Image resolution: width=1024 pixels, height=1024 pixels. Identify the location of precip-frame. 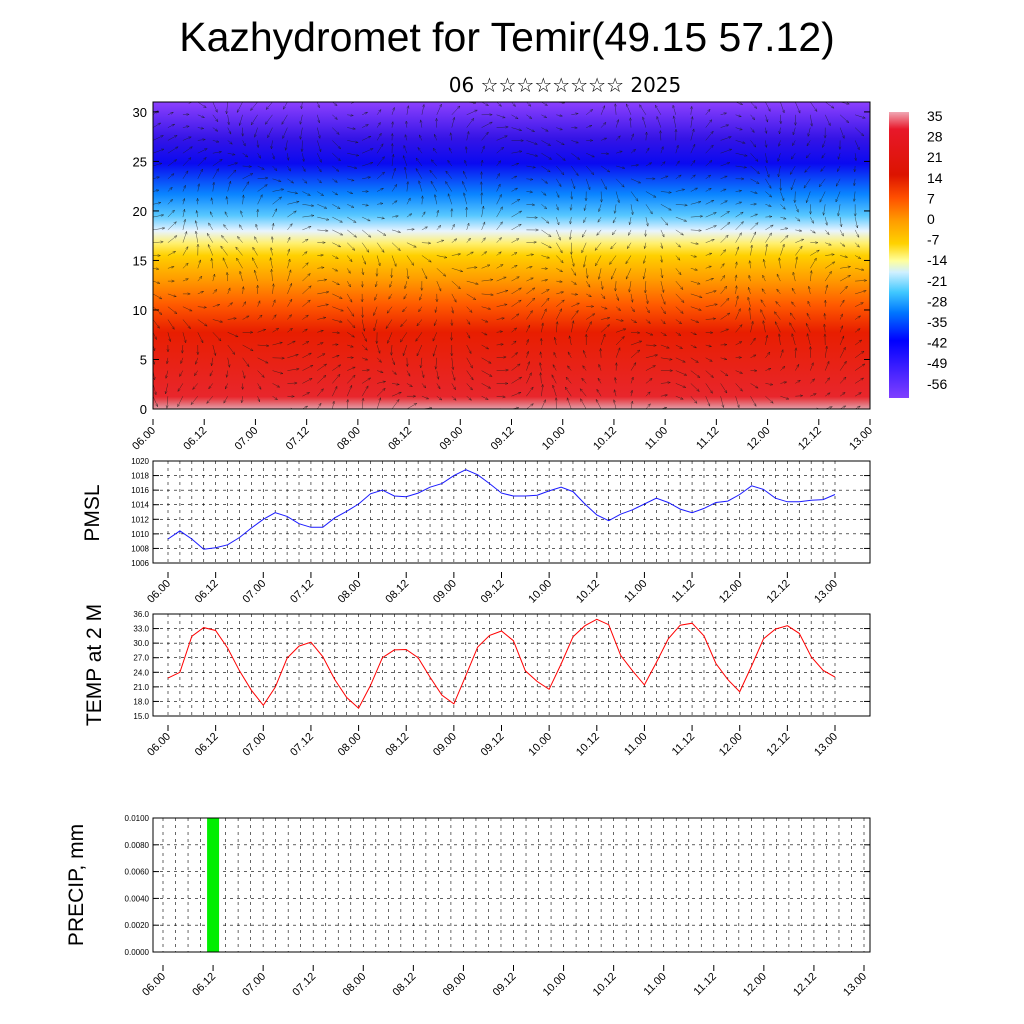
(511, 885).